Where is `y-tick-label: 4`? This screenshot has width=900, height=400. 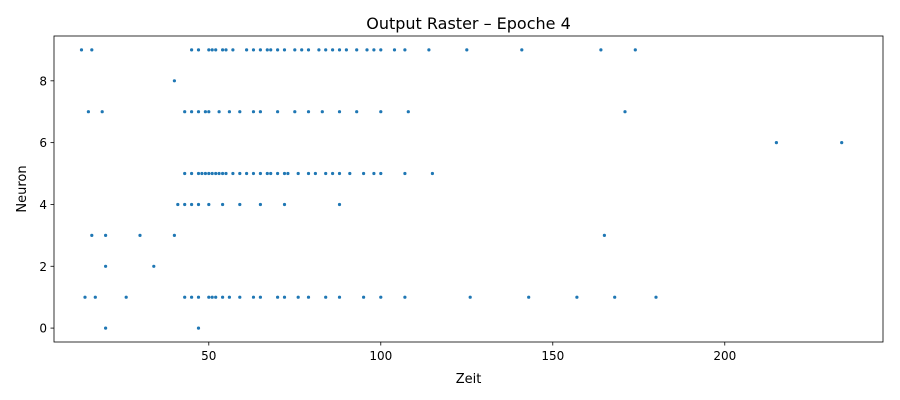 y-tick-label: 4 is located at coordinates (43, 205).